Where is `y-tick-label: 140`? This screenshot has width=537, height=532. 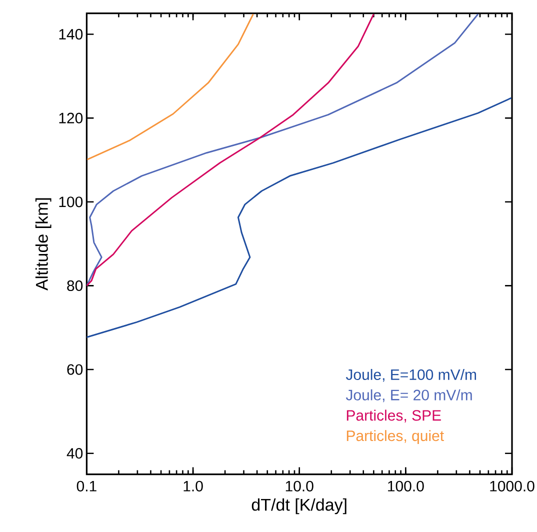 y-tick-label: 140 is located at coordinates (71, 34).